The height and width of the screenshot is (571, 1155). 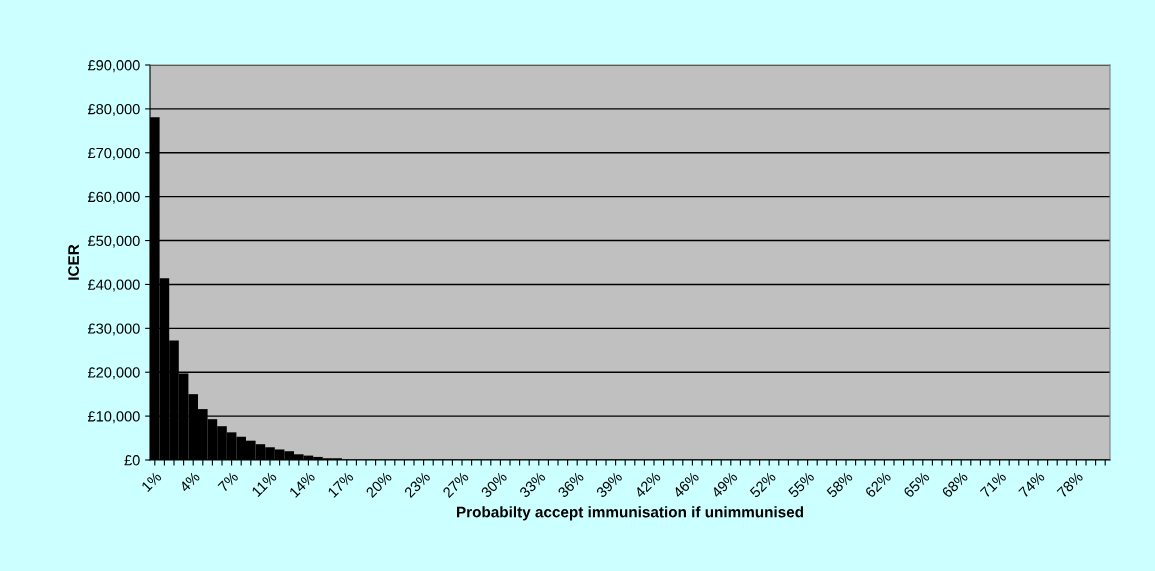 What do you see at coordinates (113, 153) in the screenshot?
I see `y-tick-label: £70,000` at bounding box center [113, 153].